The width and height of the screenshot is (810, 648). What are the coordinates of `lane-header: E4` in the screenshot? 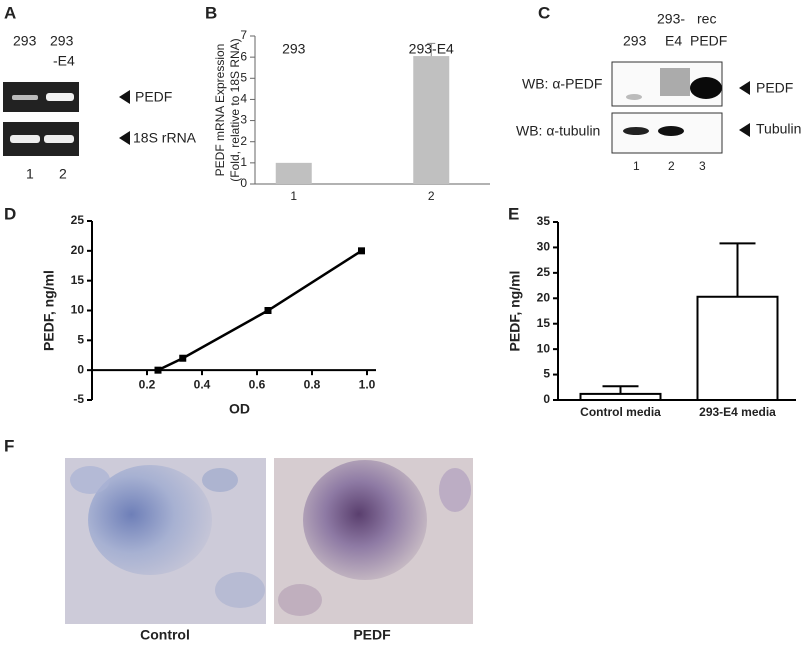 It's located at (673, 41).